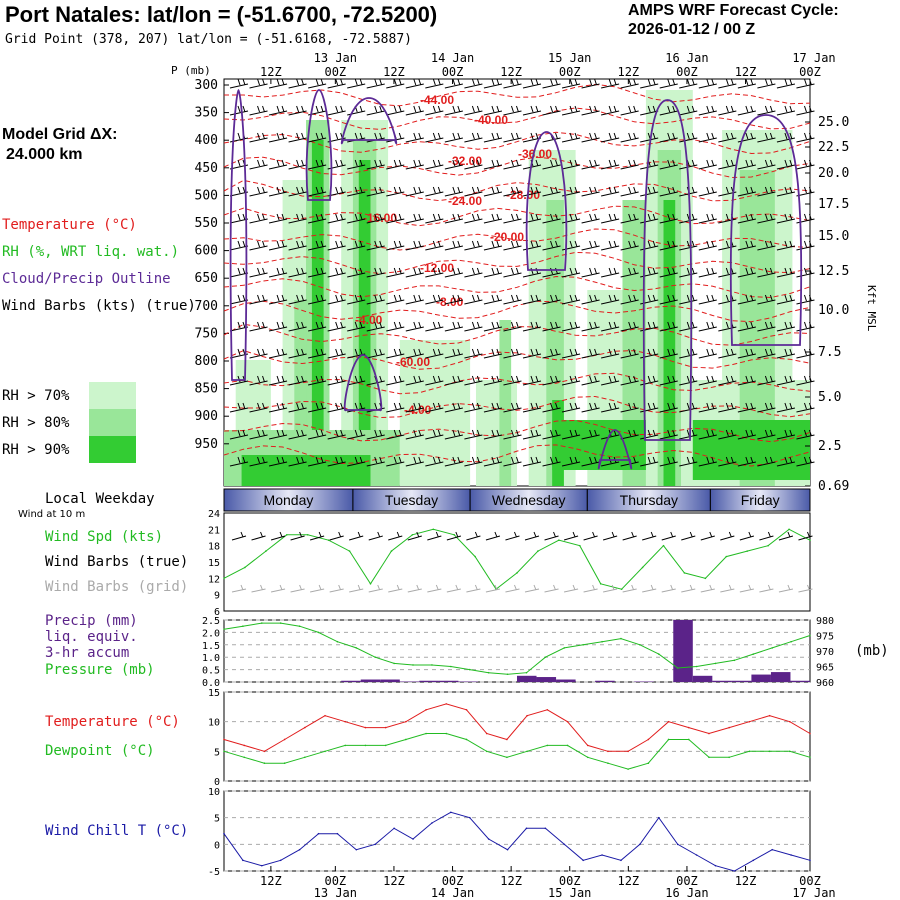 The image size is (900, 900). I want to click on legend-temperature: Temperature (°C), so click(69, 225).